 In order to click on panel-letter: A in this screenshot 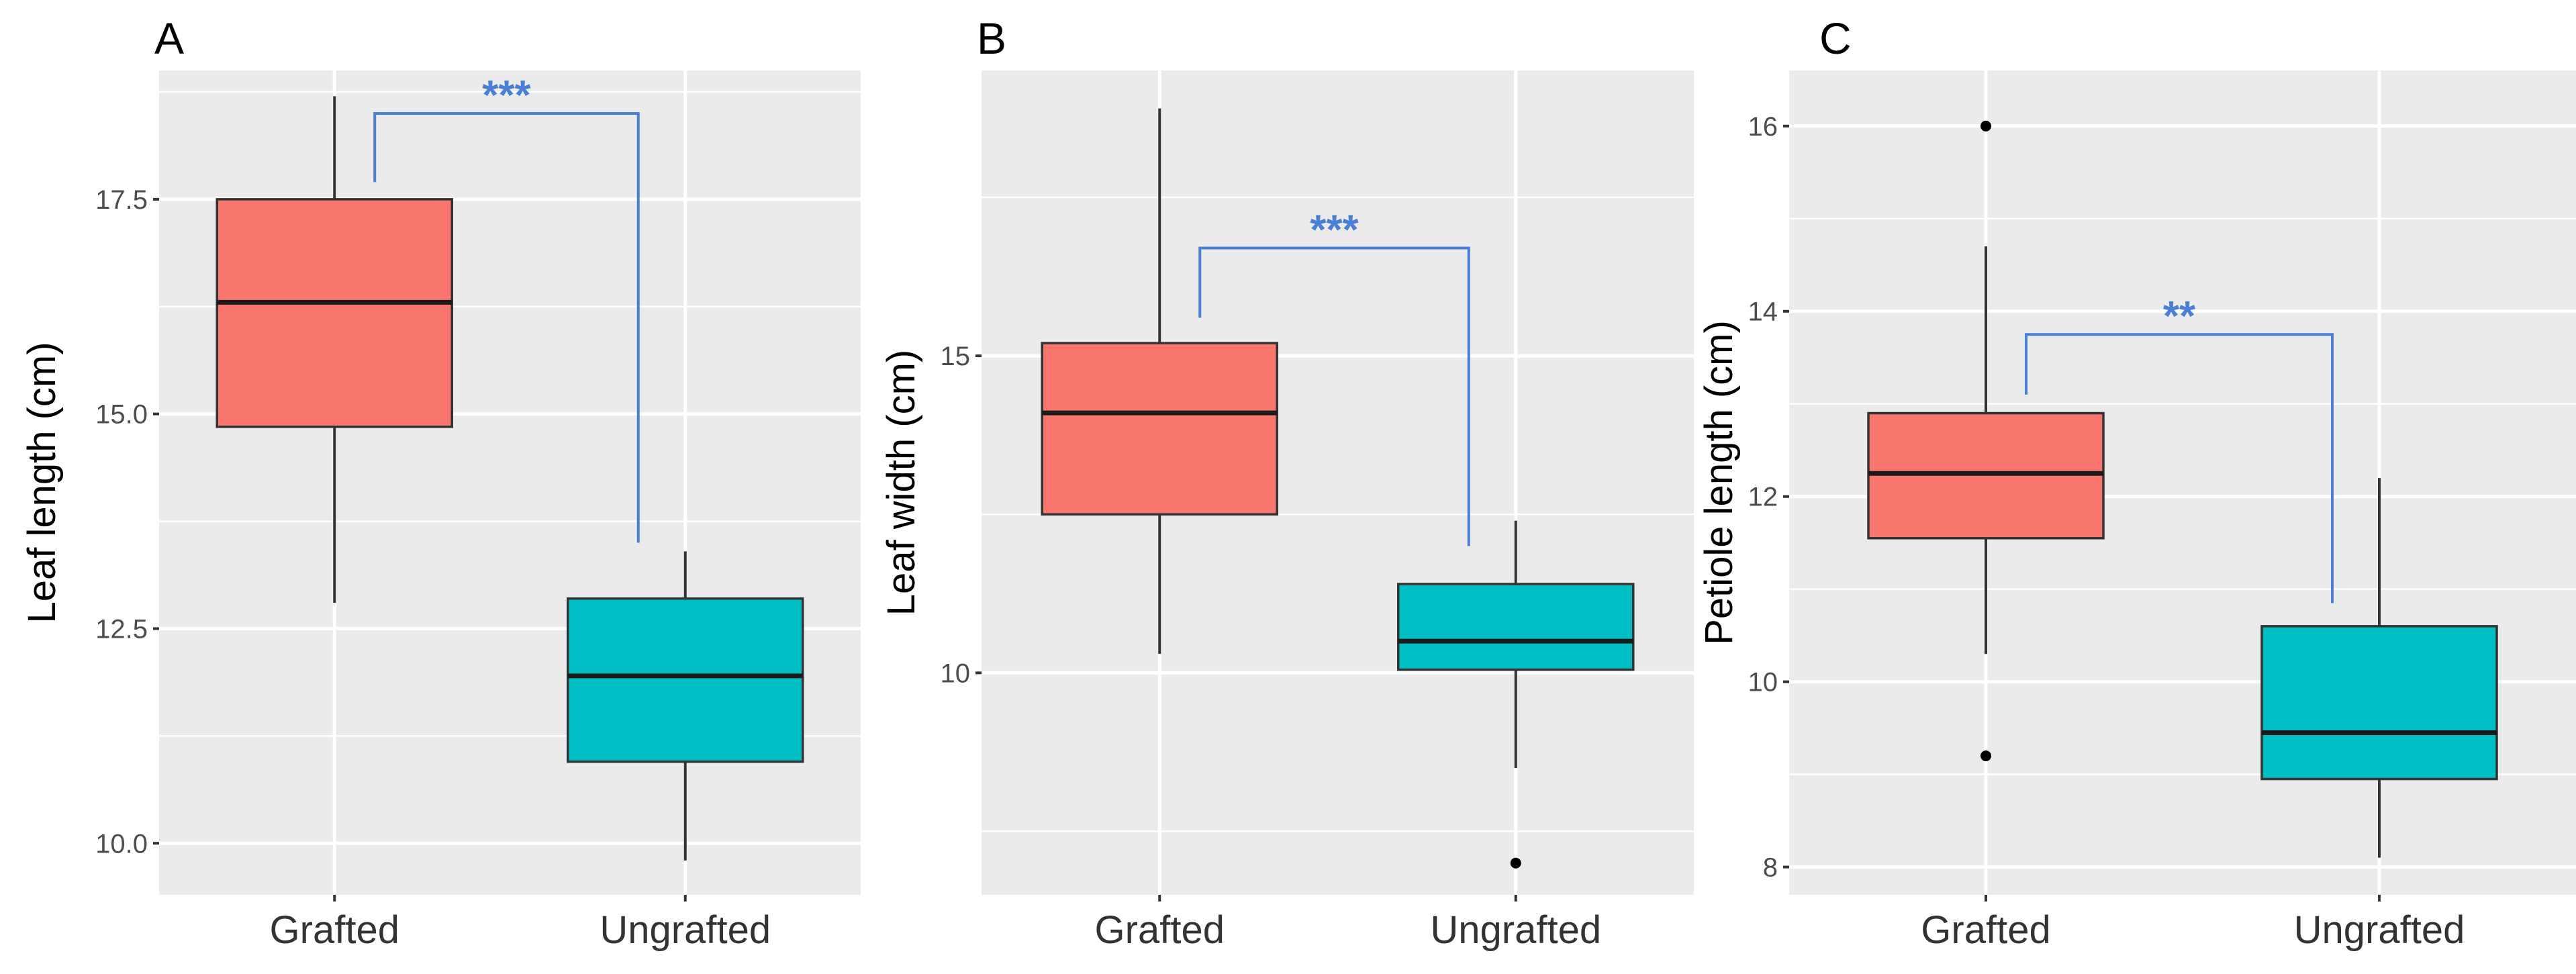, I will do `click(169, 38)`.